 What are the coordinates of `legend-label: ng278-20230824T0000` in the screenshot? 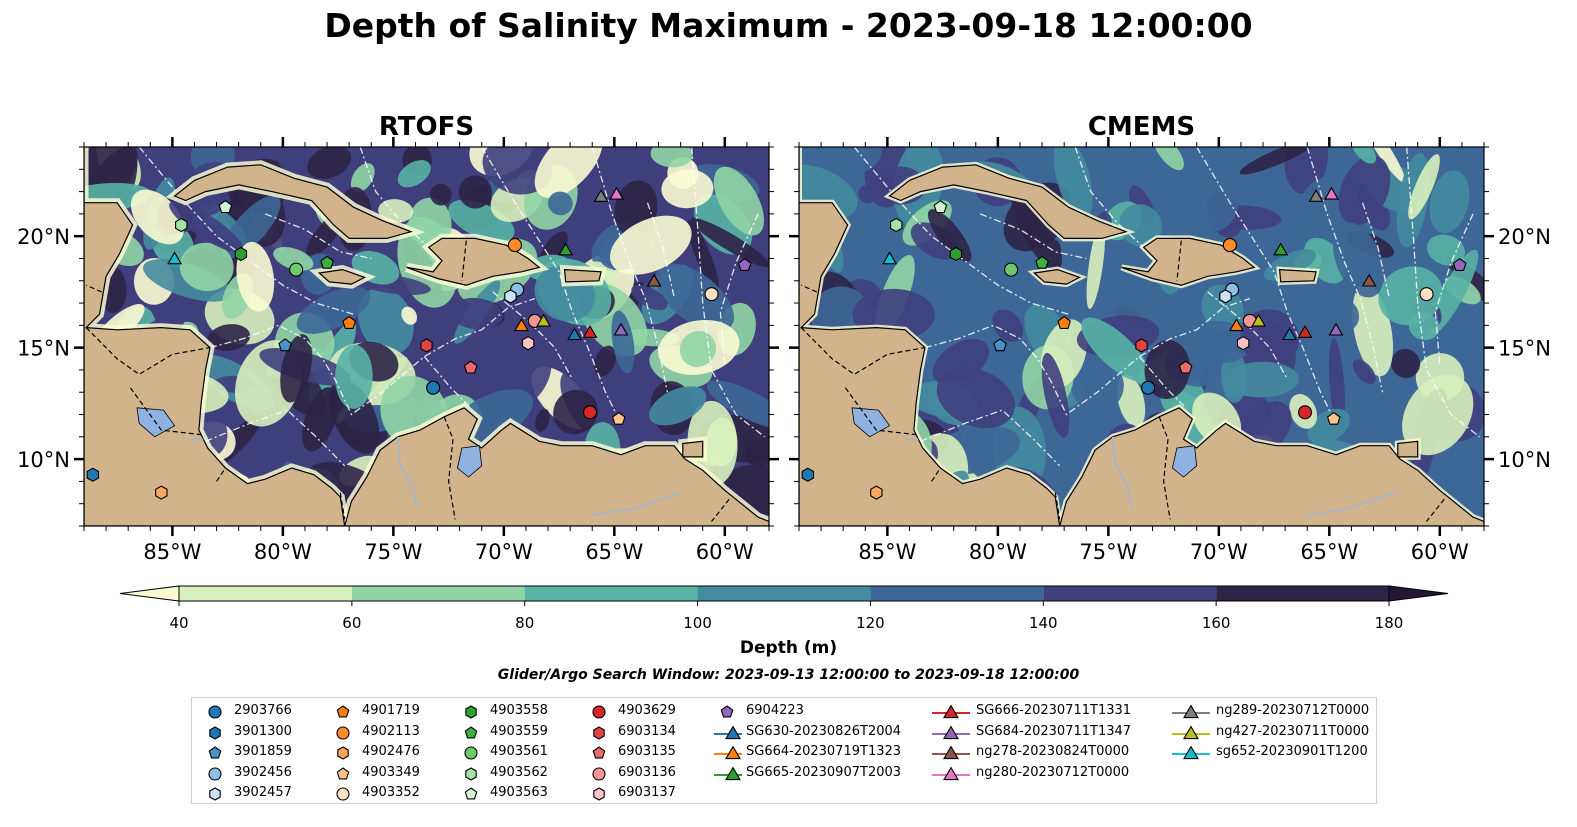 It's located at (1053, 751).